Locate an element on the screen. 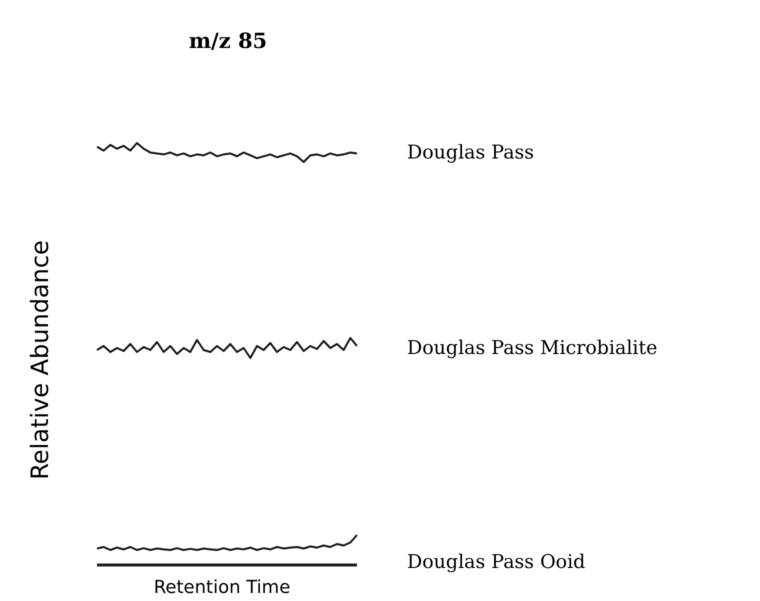 This screenshot has height=601, width=760. text: Douglas Pass Ooid is located at coordinates (496, 562).